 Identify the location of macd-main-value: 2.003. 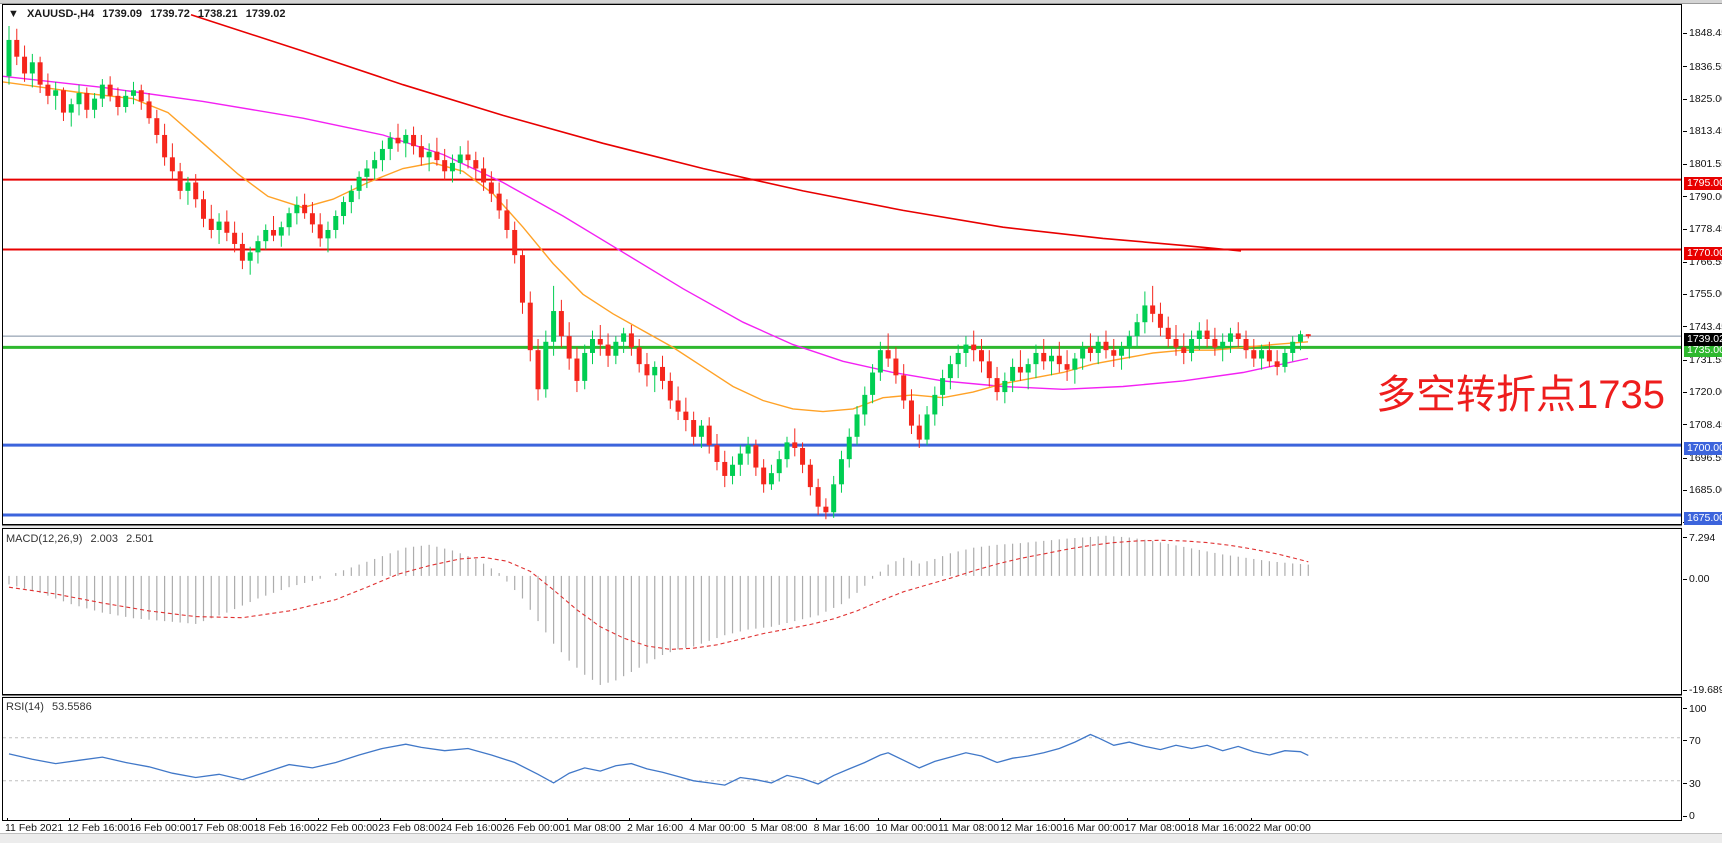
(104, 539).